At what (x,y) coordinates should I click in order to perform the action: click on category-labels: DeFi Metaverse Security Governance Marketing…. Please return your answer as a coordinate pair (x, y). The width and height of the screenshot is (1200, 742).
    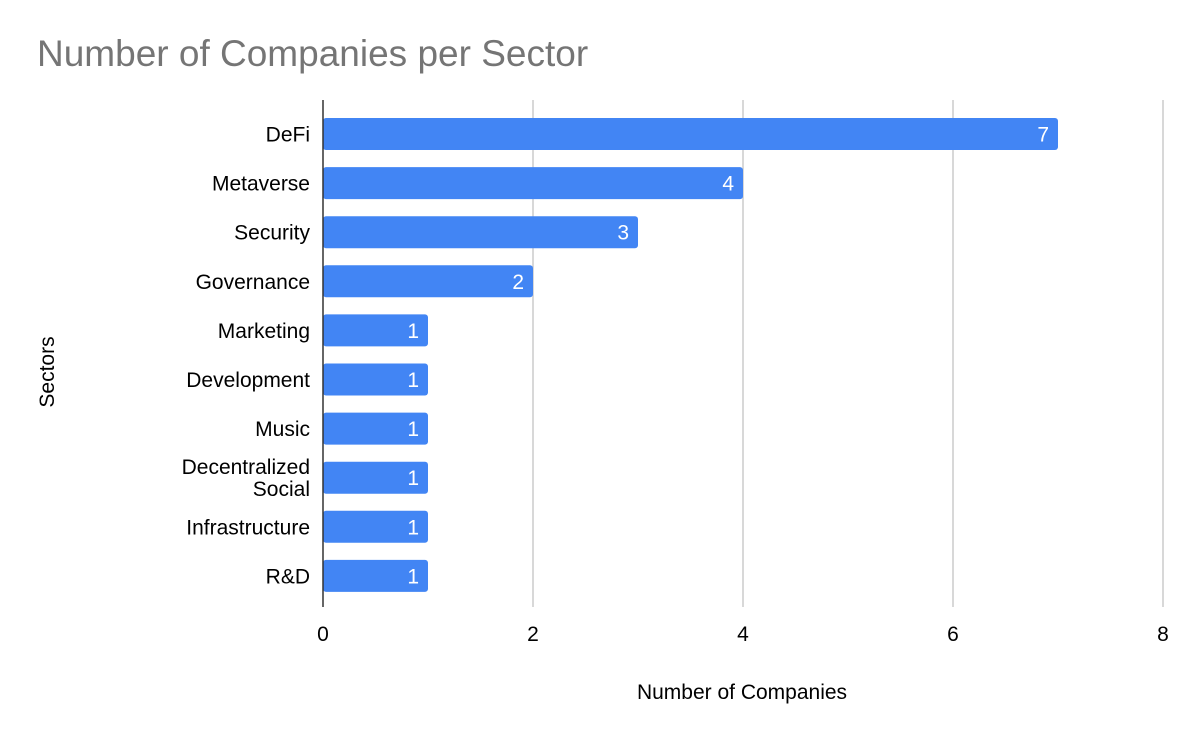
    Looking at the image, I should click on (246, 356).